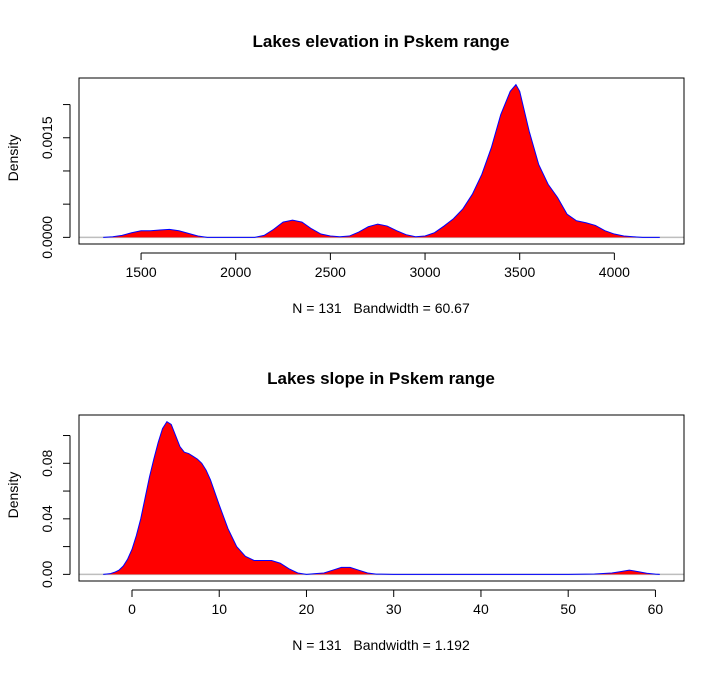 Image resolution: width=724 pixels, height=674 pixels. I want to click on slope-x-tick-label: 50, so click(568, 609).